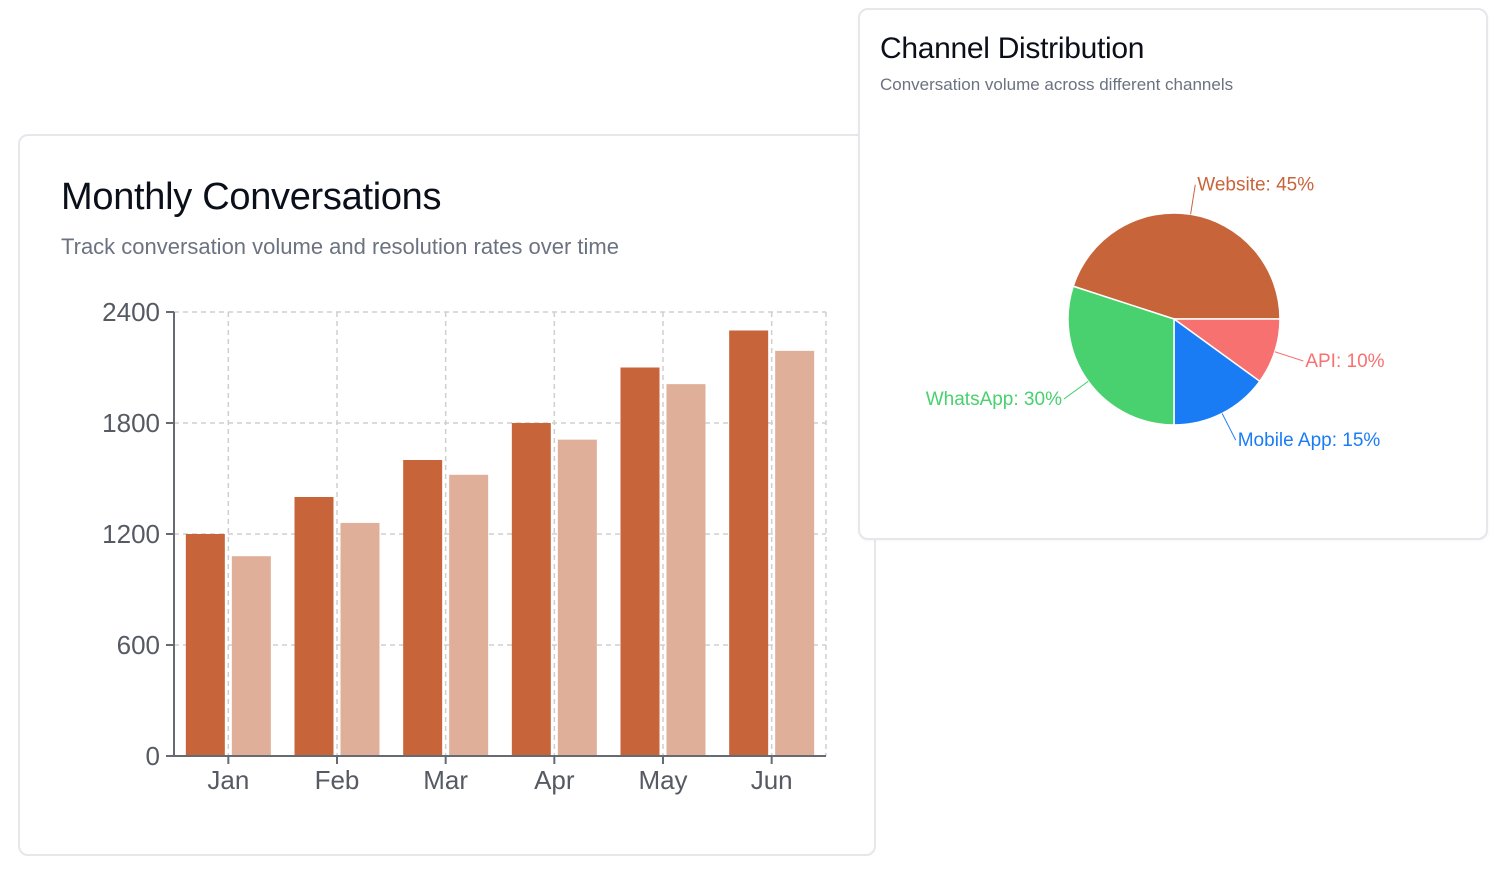  I want to click on pie-label-api: API: 10%, so click(1344, 361).